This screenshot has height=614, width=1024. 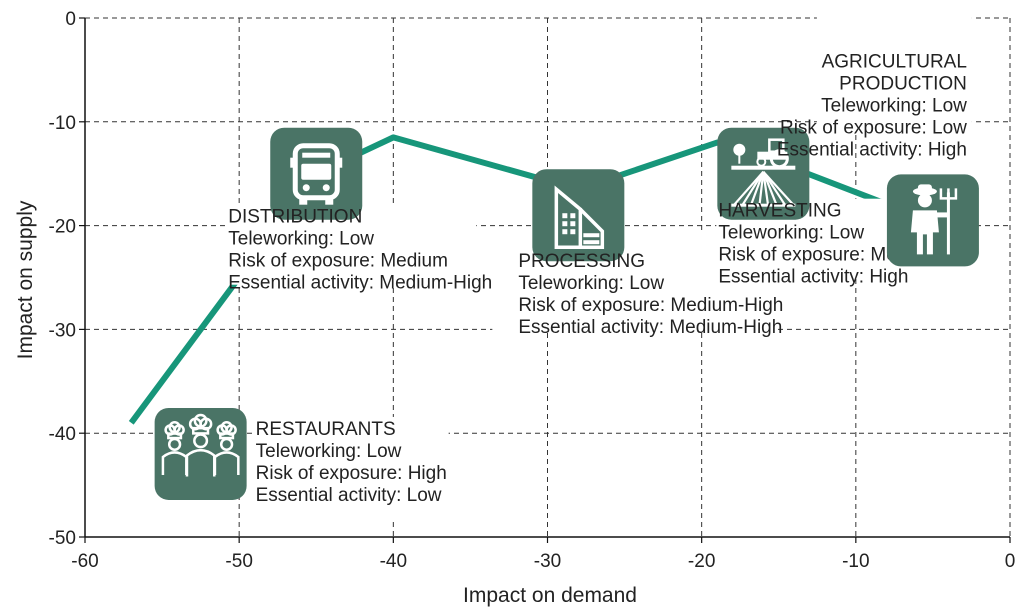 What do you see at coordinates (873, 127) in the screenshot?
I see `stage-detail: Risk of exposure: Low` at bounding box center [873, 127].